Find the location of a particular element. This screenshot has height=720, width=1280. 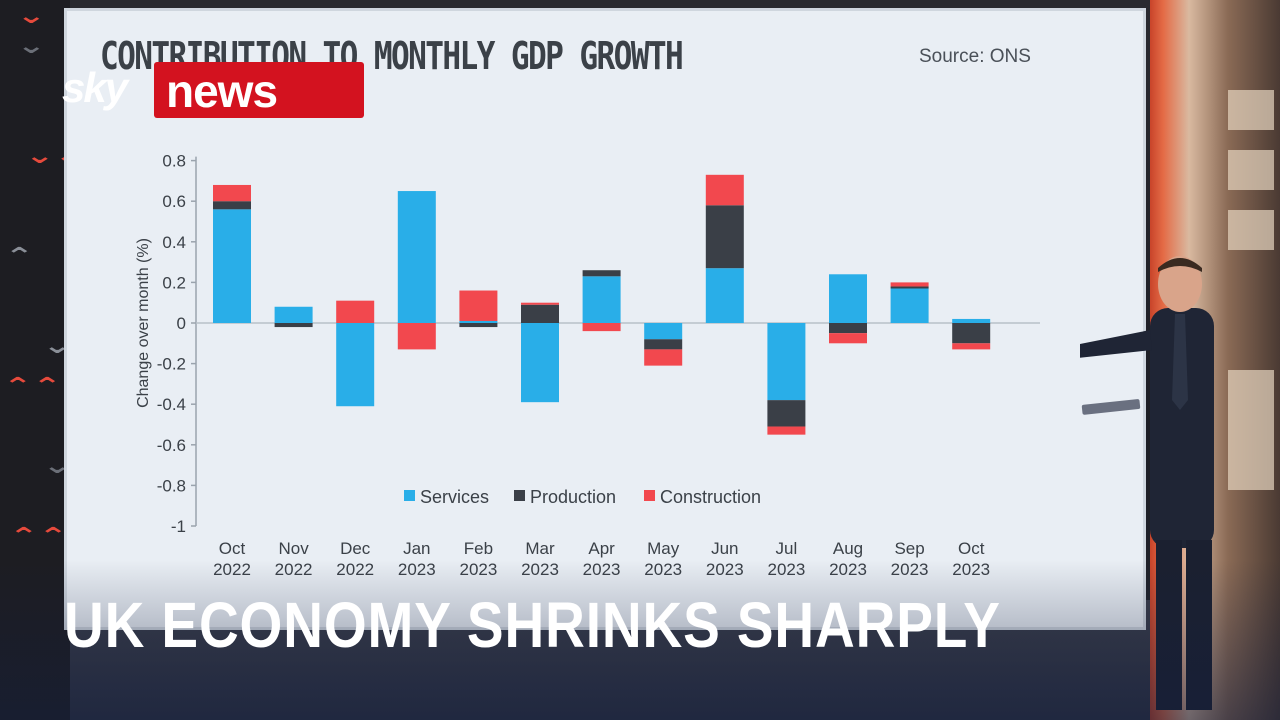

legend-label-production: Production is located at coordinates (573, 497).